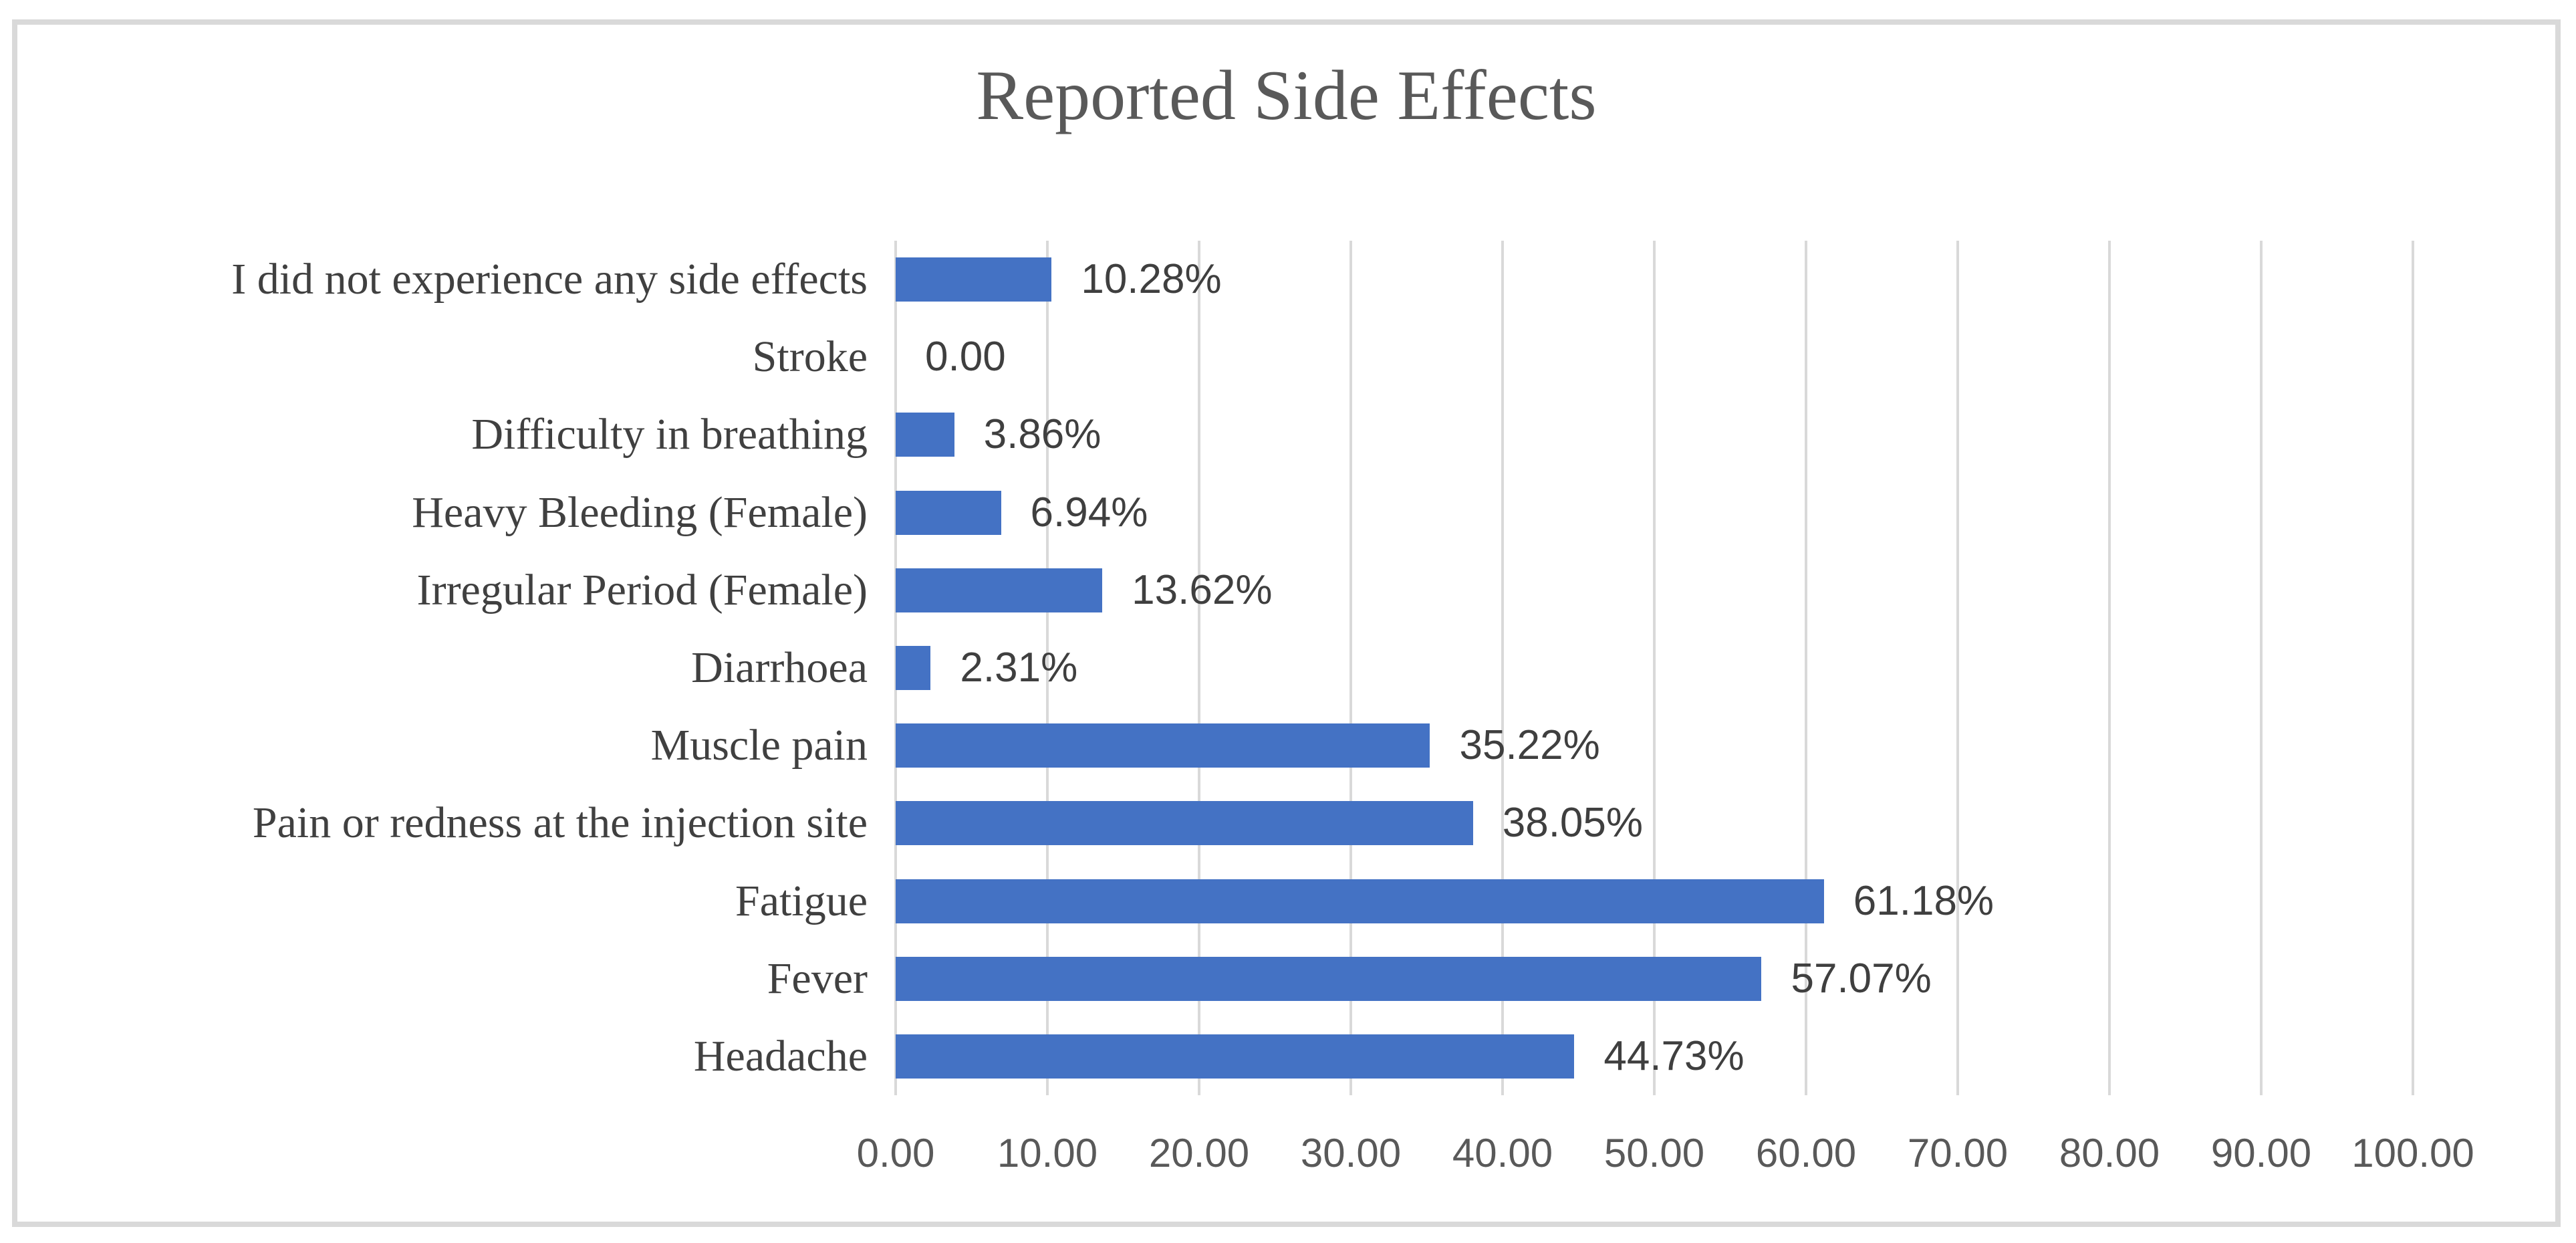  What do you see at coordinates (1654, 1153) in the screenshot?
I see `x-tick-label: 50.00` at bounding box center [1654, 1153].